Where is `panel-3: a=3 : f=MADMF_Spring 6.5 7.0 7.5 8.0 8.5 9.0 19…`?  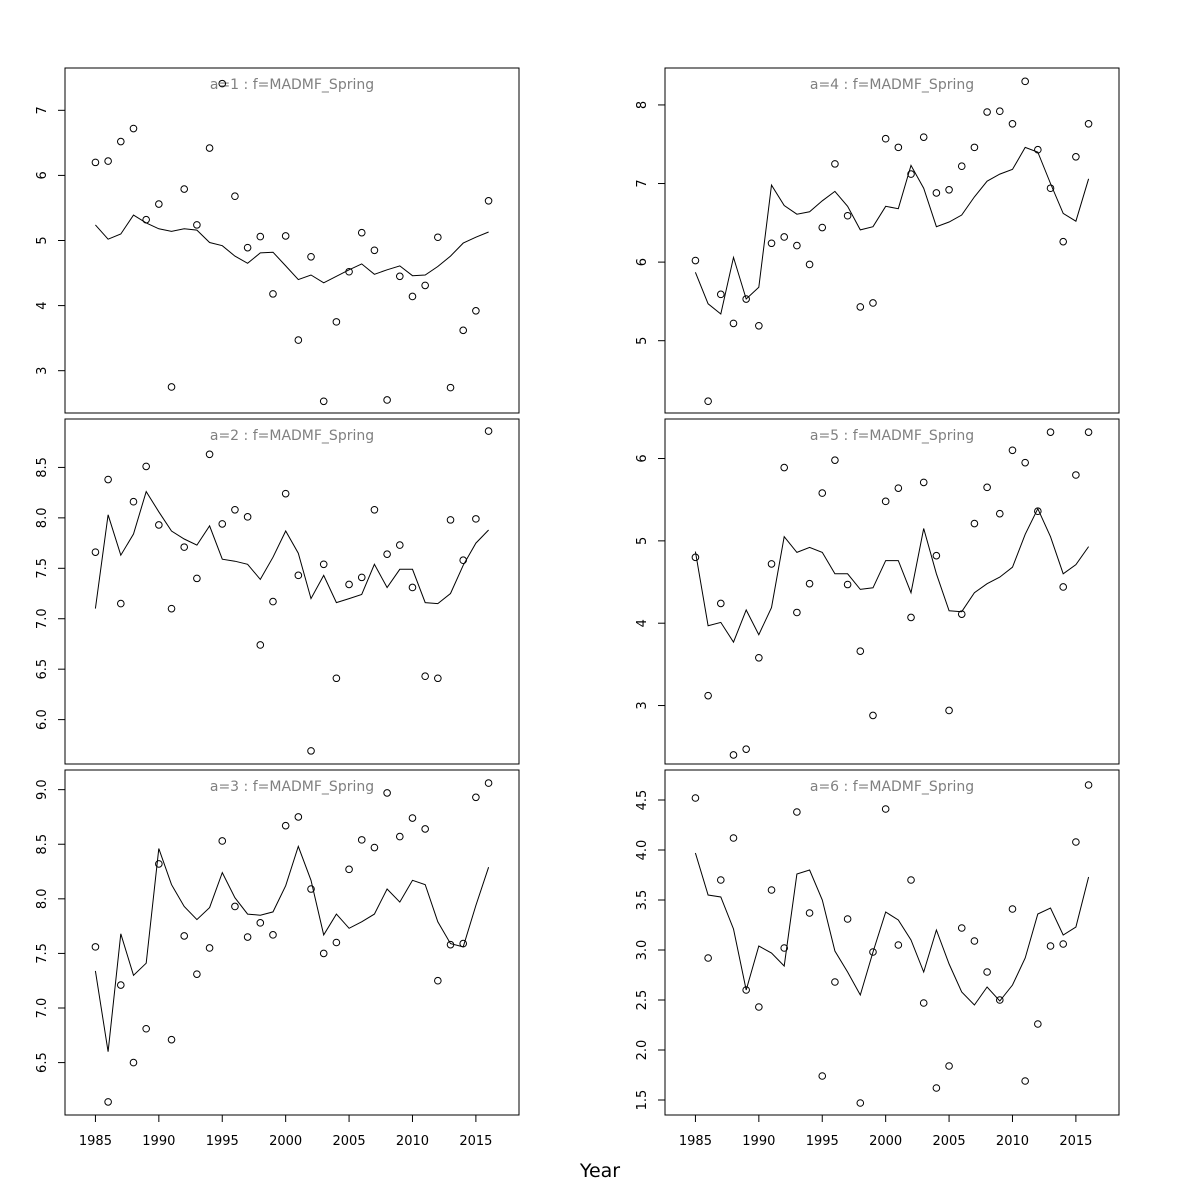 panel-3: a=3 : f=MADMF_Spring 6.5 7.0 7.5 8.0 8.5 9.0 19… is located at coordinates (277, 959).